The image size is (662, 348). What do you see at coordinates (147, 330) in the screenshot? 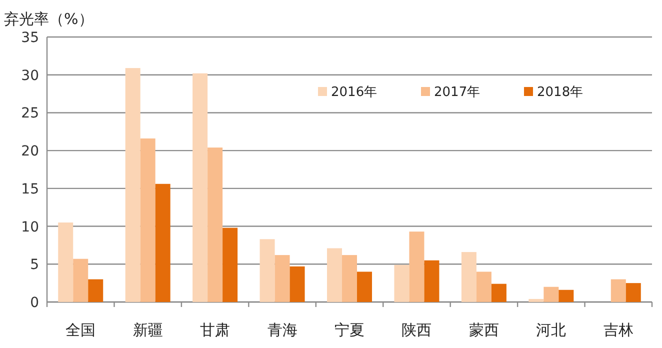
I see `x-tick-label: 新疆` at bounding box center [147, 330].